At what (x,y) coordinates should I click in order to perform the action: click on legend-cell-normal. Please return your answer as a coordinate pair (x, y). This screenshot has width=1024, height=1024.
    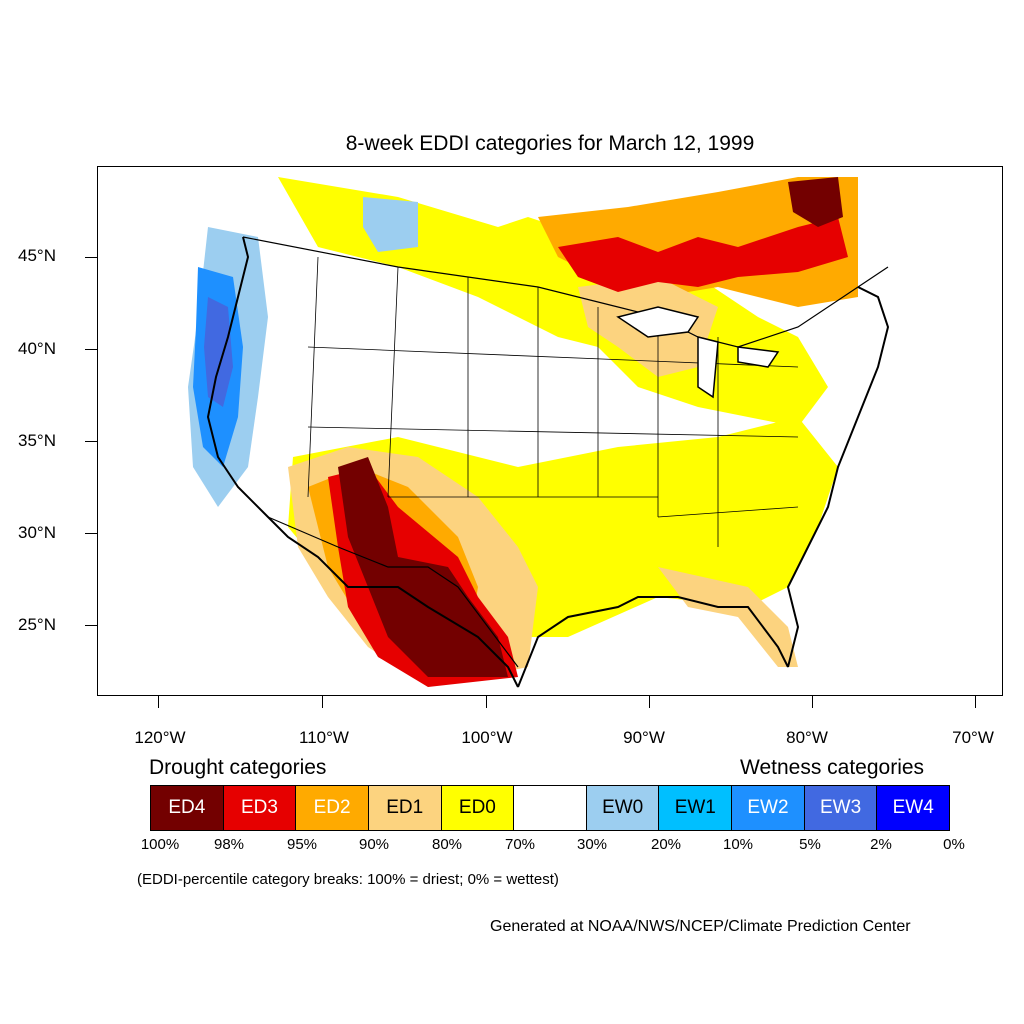
    Looking at the image, I should click on (550, 808).